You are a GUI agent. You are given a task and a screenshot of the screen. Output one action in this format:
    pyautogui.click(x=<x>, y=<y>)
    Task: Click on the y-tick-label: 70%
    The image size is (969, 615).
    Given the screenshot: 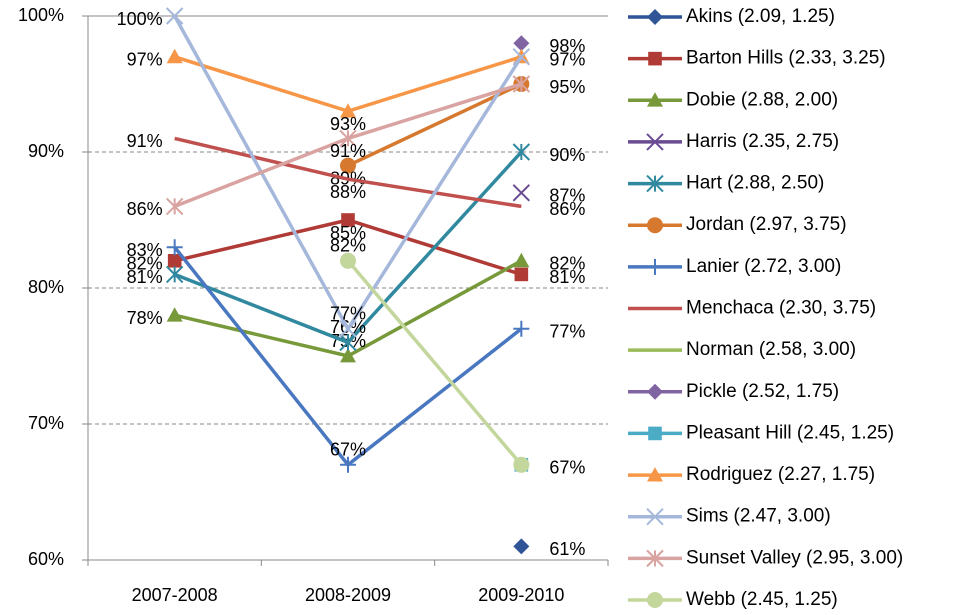 What is the action you would take?
    pyautogui.click(x=46, y=423)
    